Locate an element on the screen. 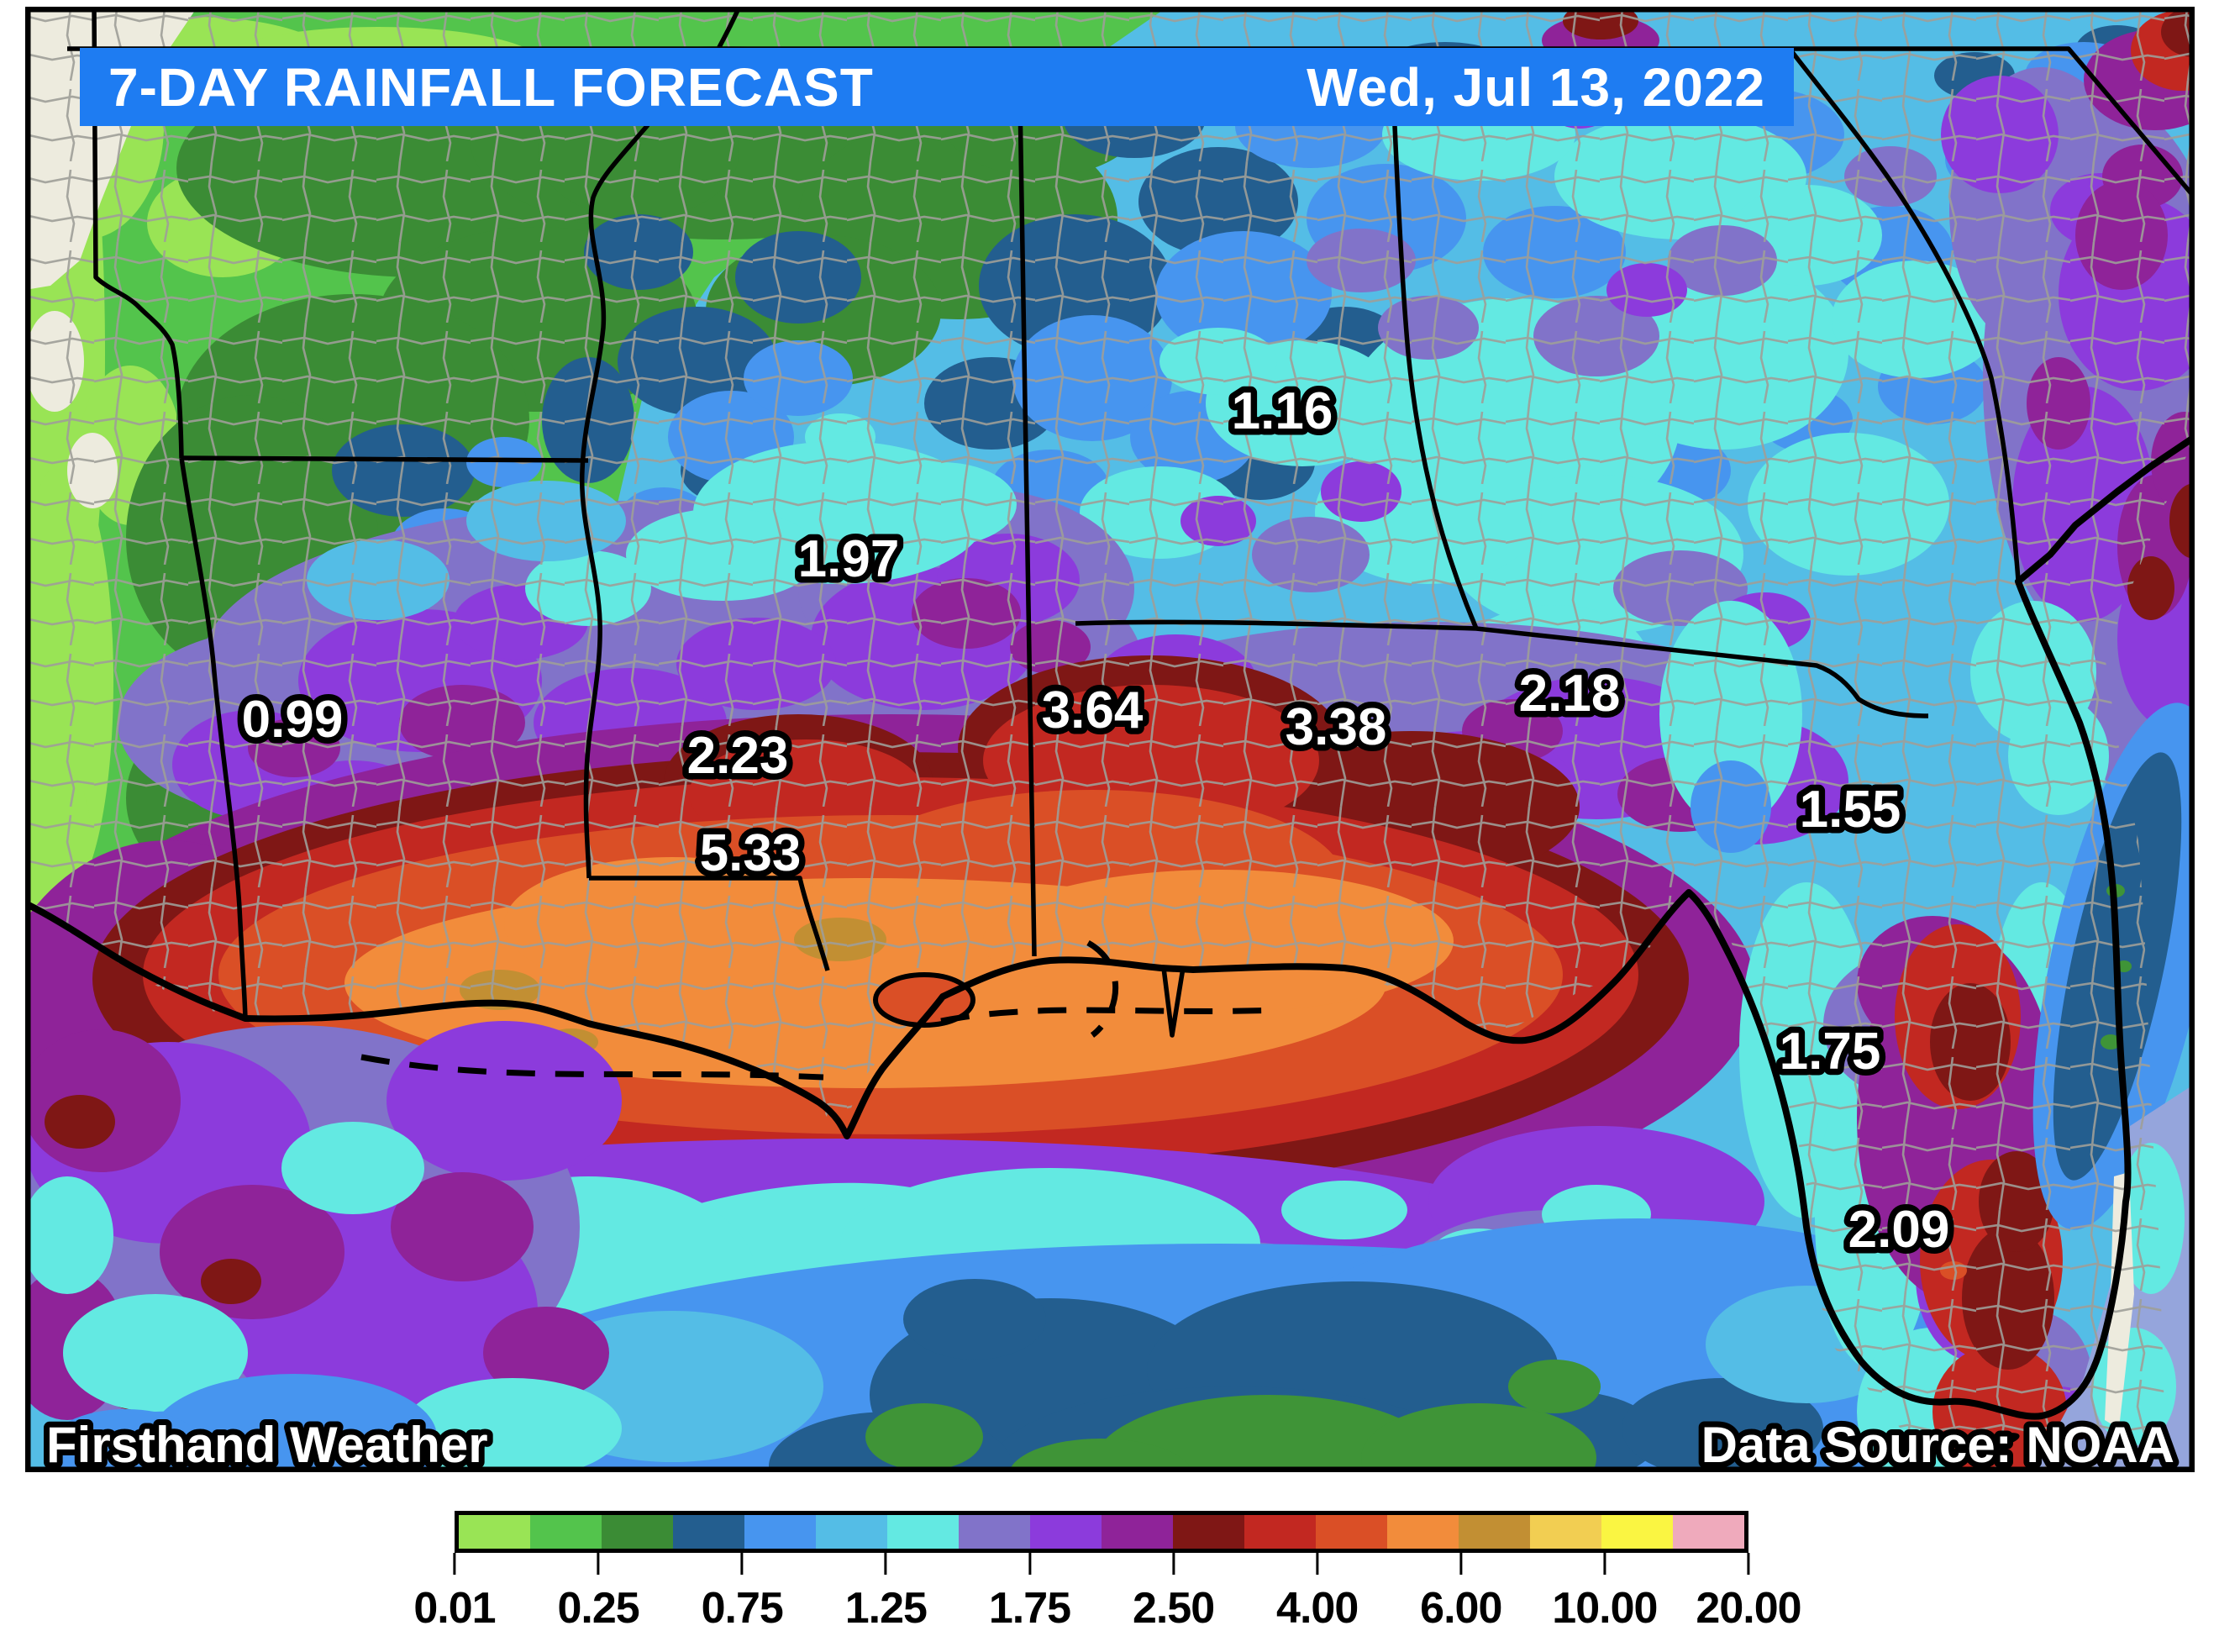 The image size is (2219, 1652). colorbar-tick: 10.00 is located at coordinates (1605, 1594).